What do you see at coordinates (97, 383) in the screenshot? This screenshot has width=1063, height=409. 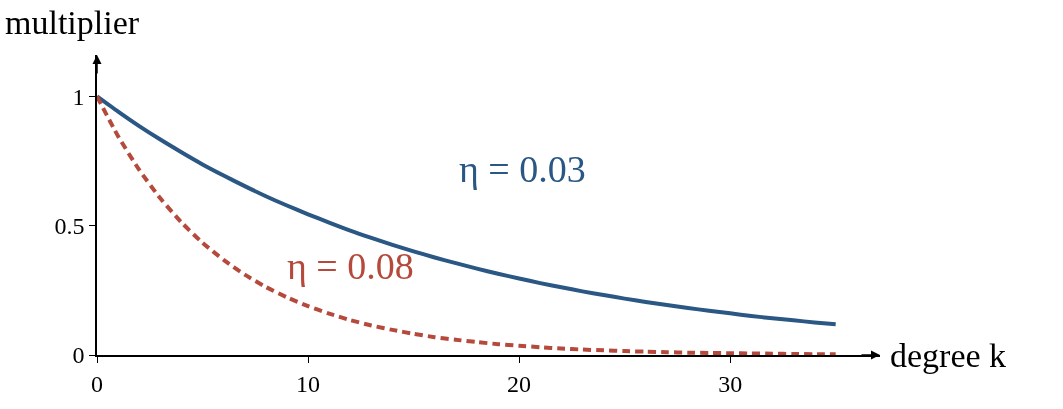 I see `x-tick-label: 0` at bounding box center [97, 383].